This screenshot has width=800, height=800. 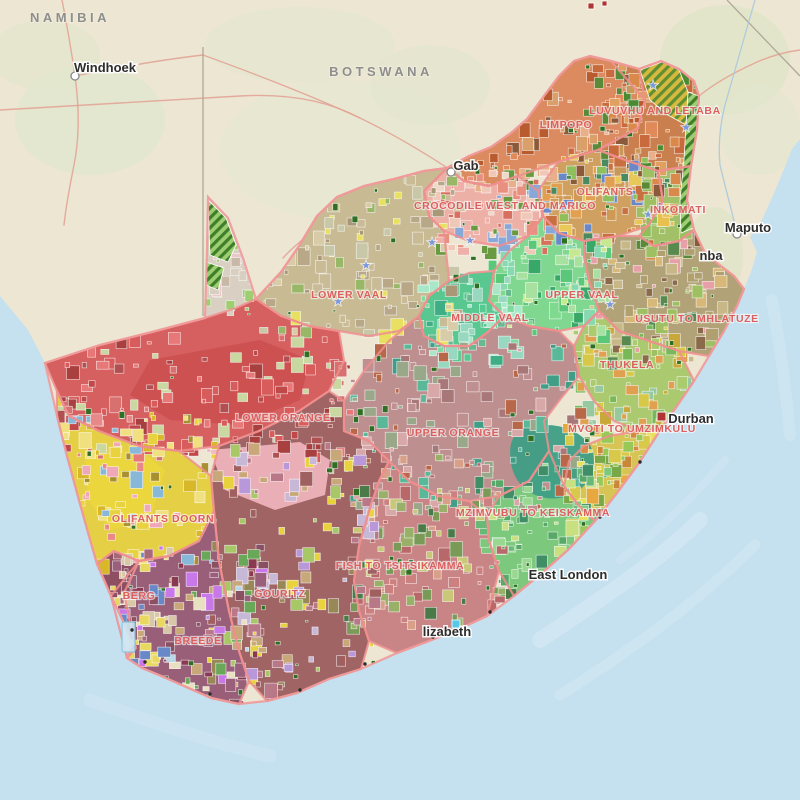 What do you see at coordinates (533, 513) in the screenshot?
I see `wma-label-mzimvubu-keiskamma: MZIMVUBU TO KEISKAMMA` at bounding box center [533, 513].